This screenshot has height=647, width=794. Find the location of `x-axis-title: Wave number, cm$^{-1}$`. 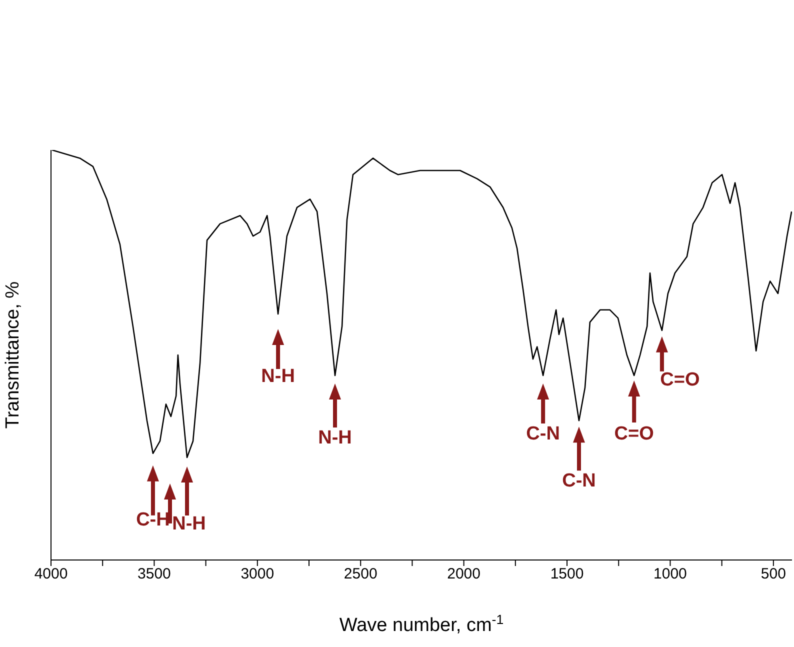

x-axis-title: Wave number, cm$^{-1}$ is located at coordinates (421, 624).